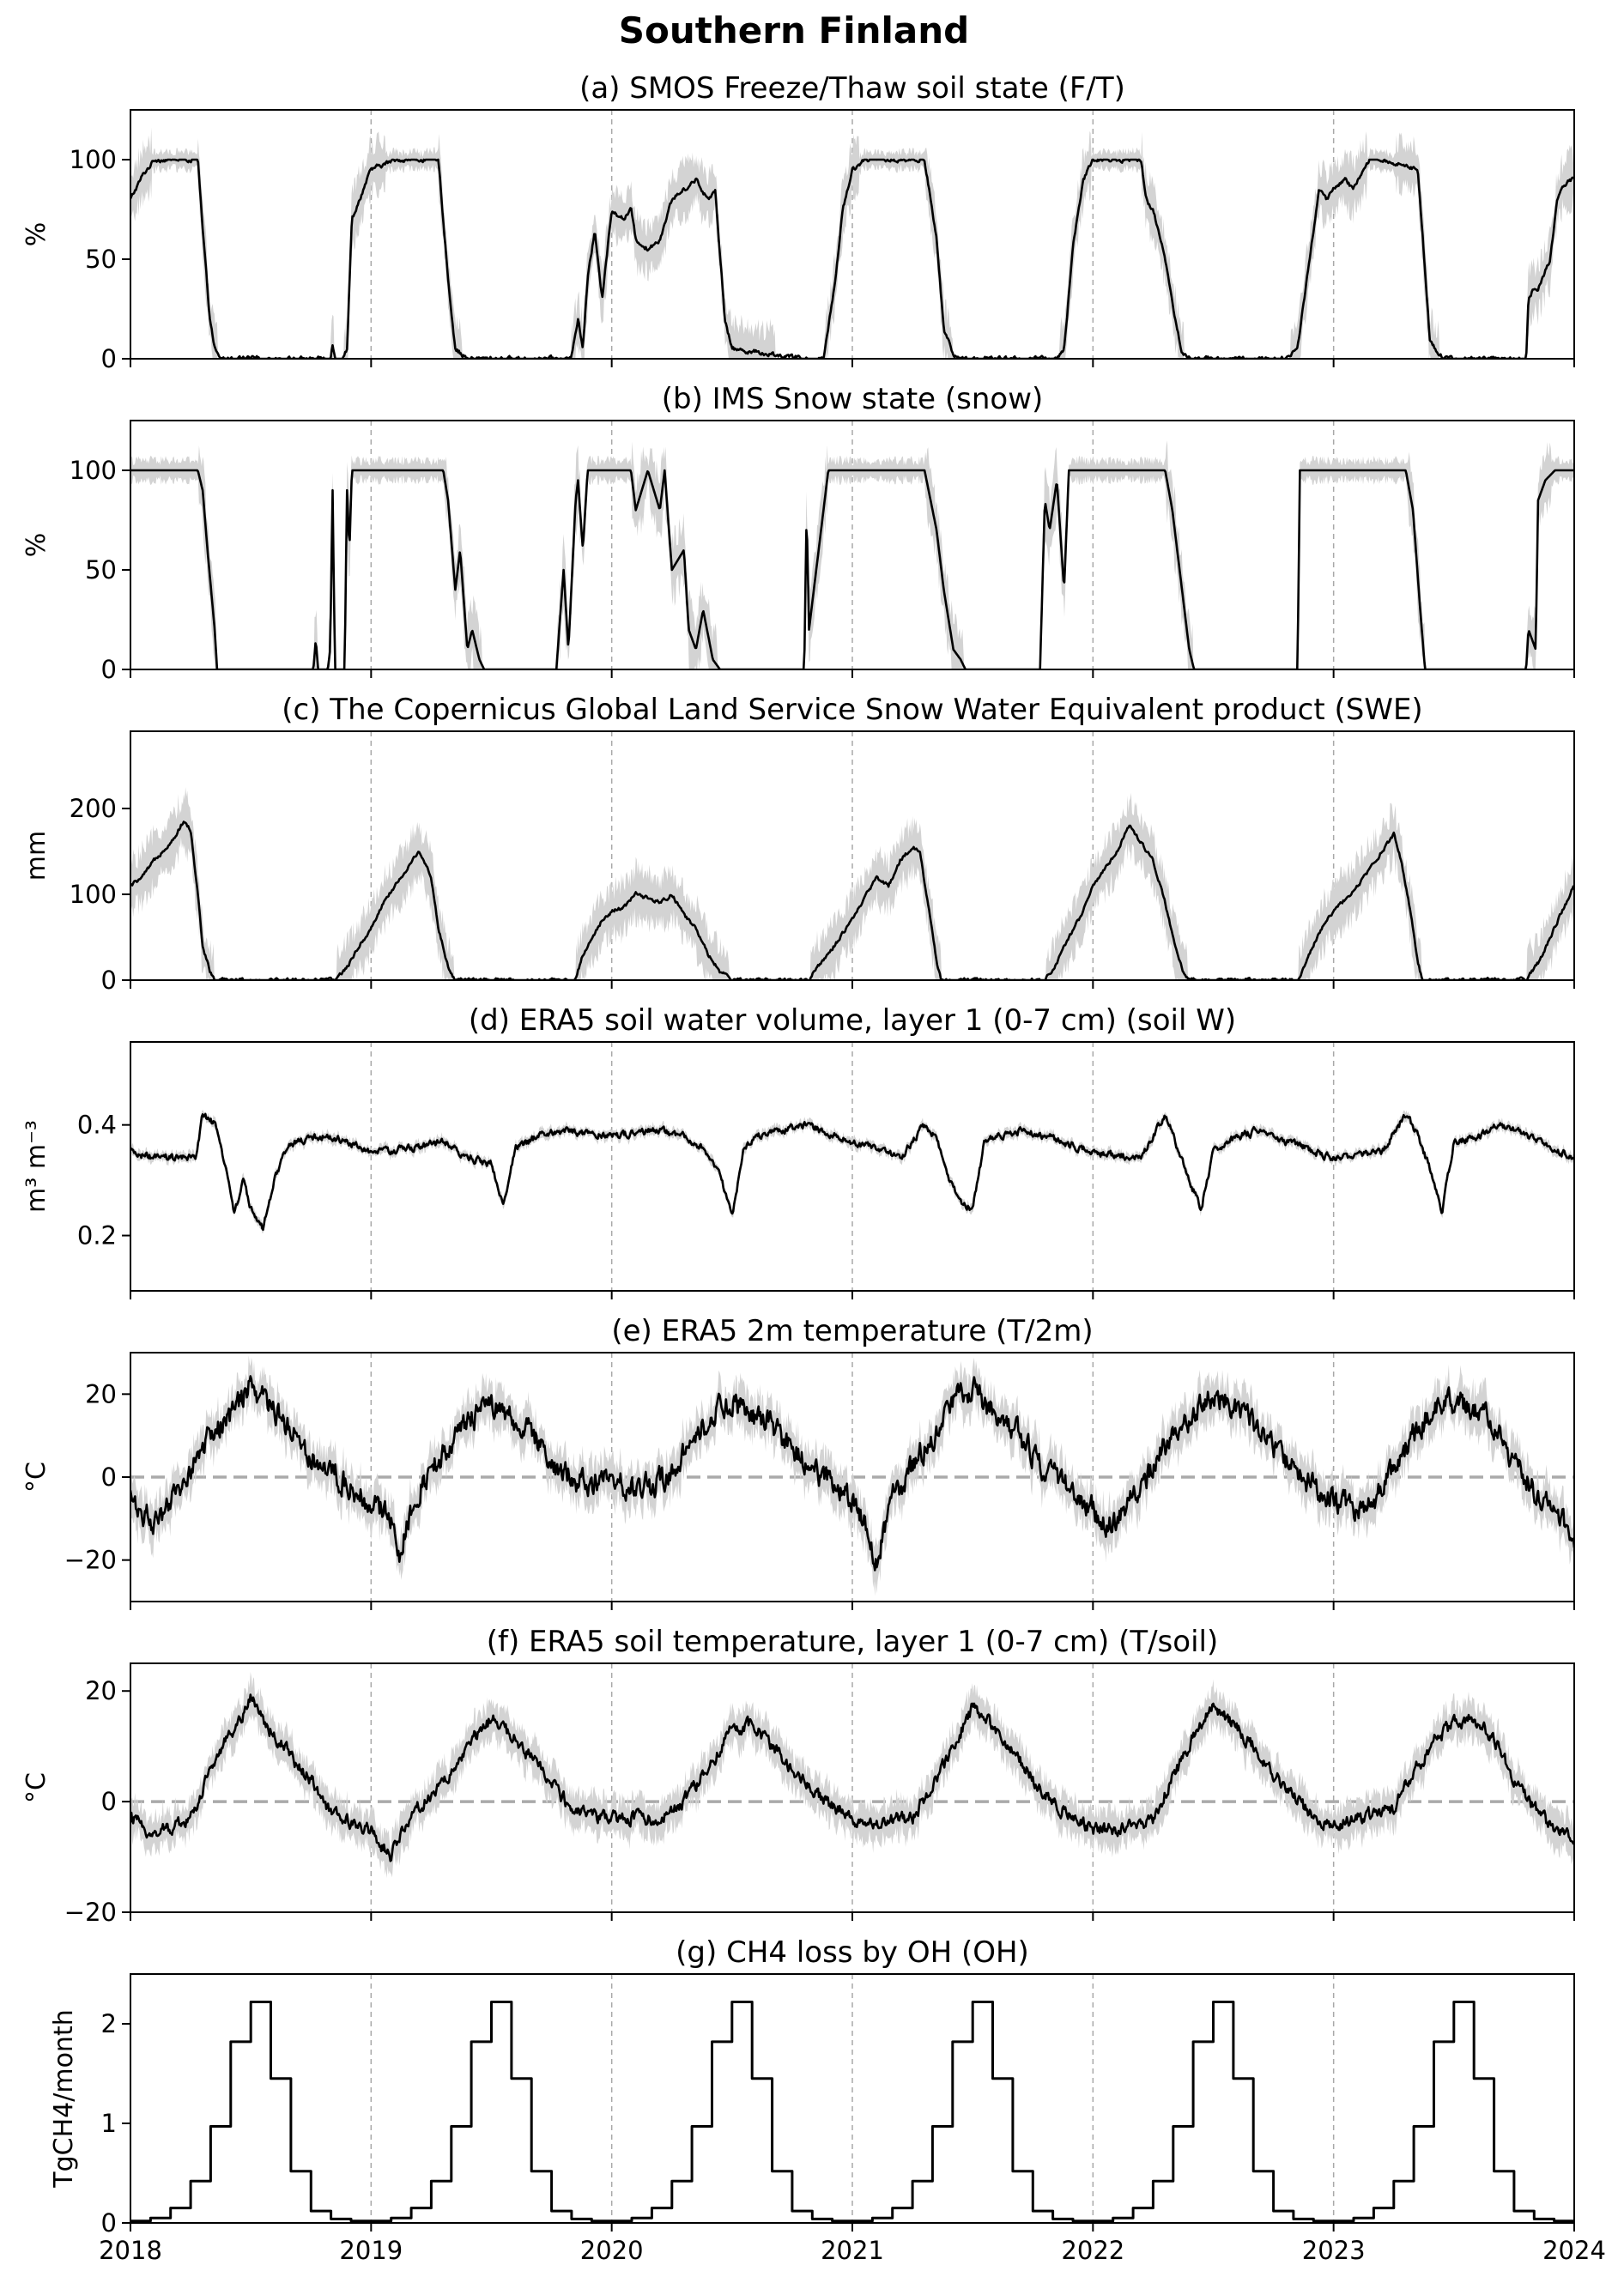 Image resolution: width=1624 pixels, height=2277 pixels. Describe the element at coordinates (97, 1125) in the screenshot. I see `y-tick-label: 0.4` at that location.